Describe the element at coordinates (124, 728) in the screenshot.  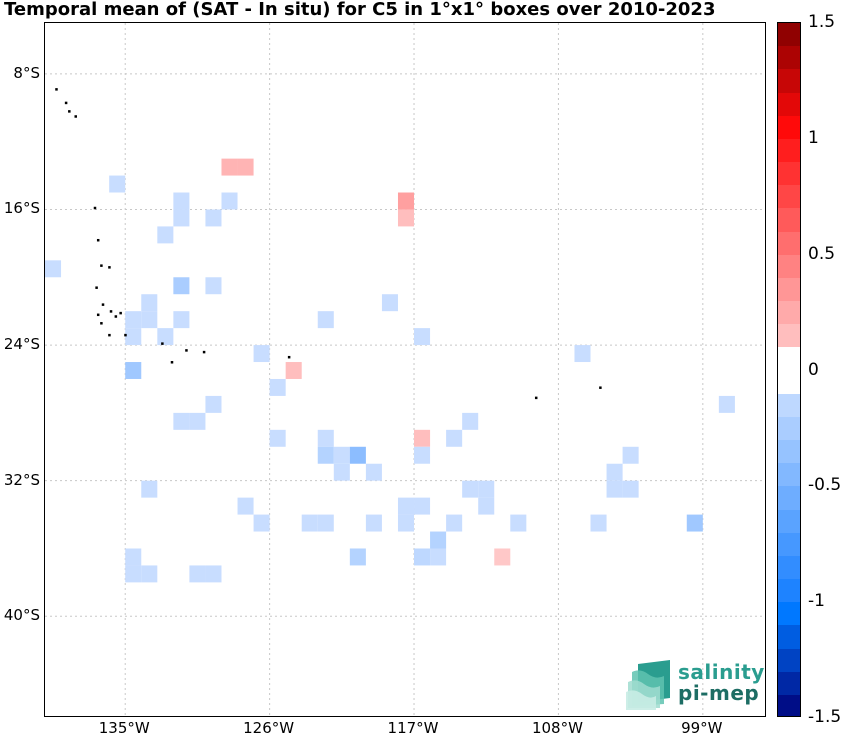
I see `x-tick-label: 135°W` at that location.